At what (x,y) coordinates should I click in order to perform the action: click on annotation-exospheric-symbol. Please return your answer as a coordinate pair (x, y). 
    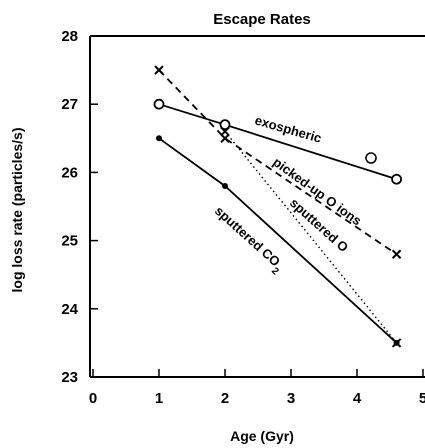
    Looking at the image, I should click on (371, 158).